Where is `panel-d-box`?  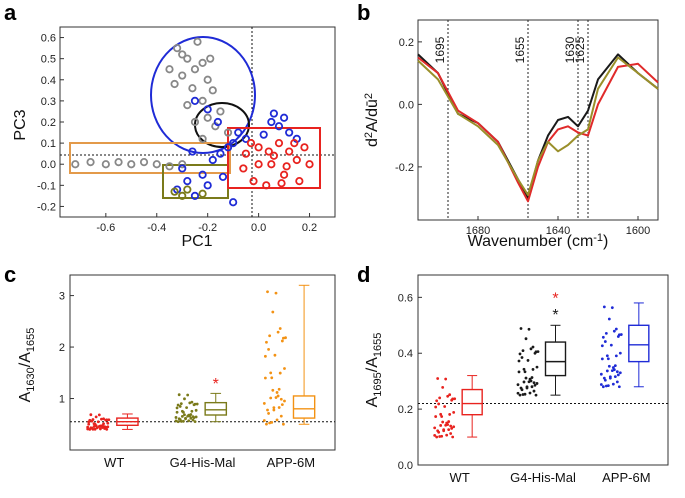 panel-d-box is located at coordinates (472, 402).